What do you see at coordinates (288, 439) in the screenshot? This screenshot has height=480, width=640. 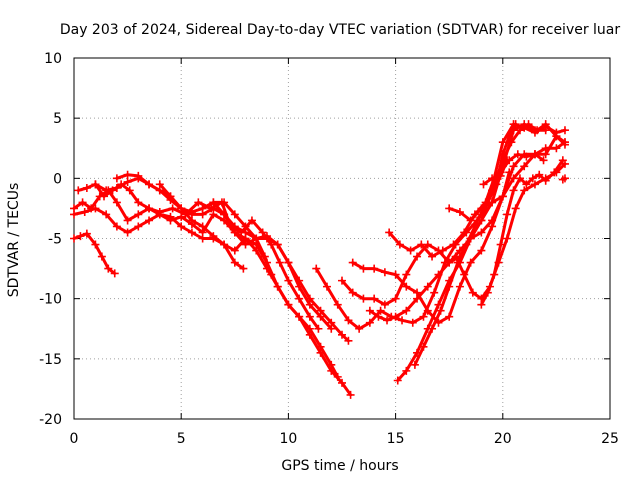 I see `x-tick-label: 10` at bounding box center [288, 439].